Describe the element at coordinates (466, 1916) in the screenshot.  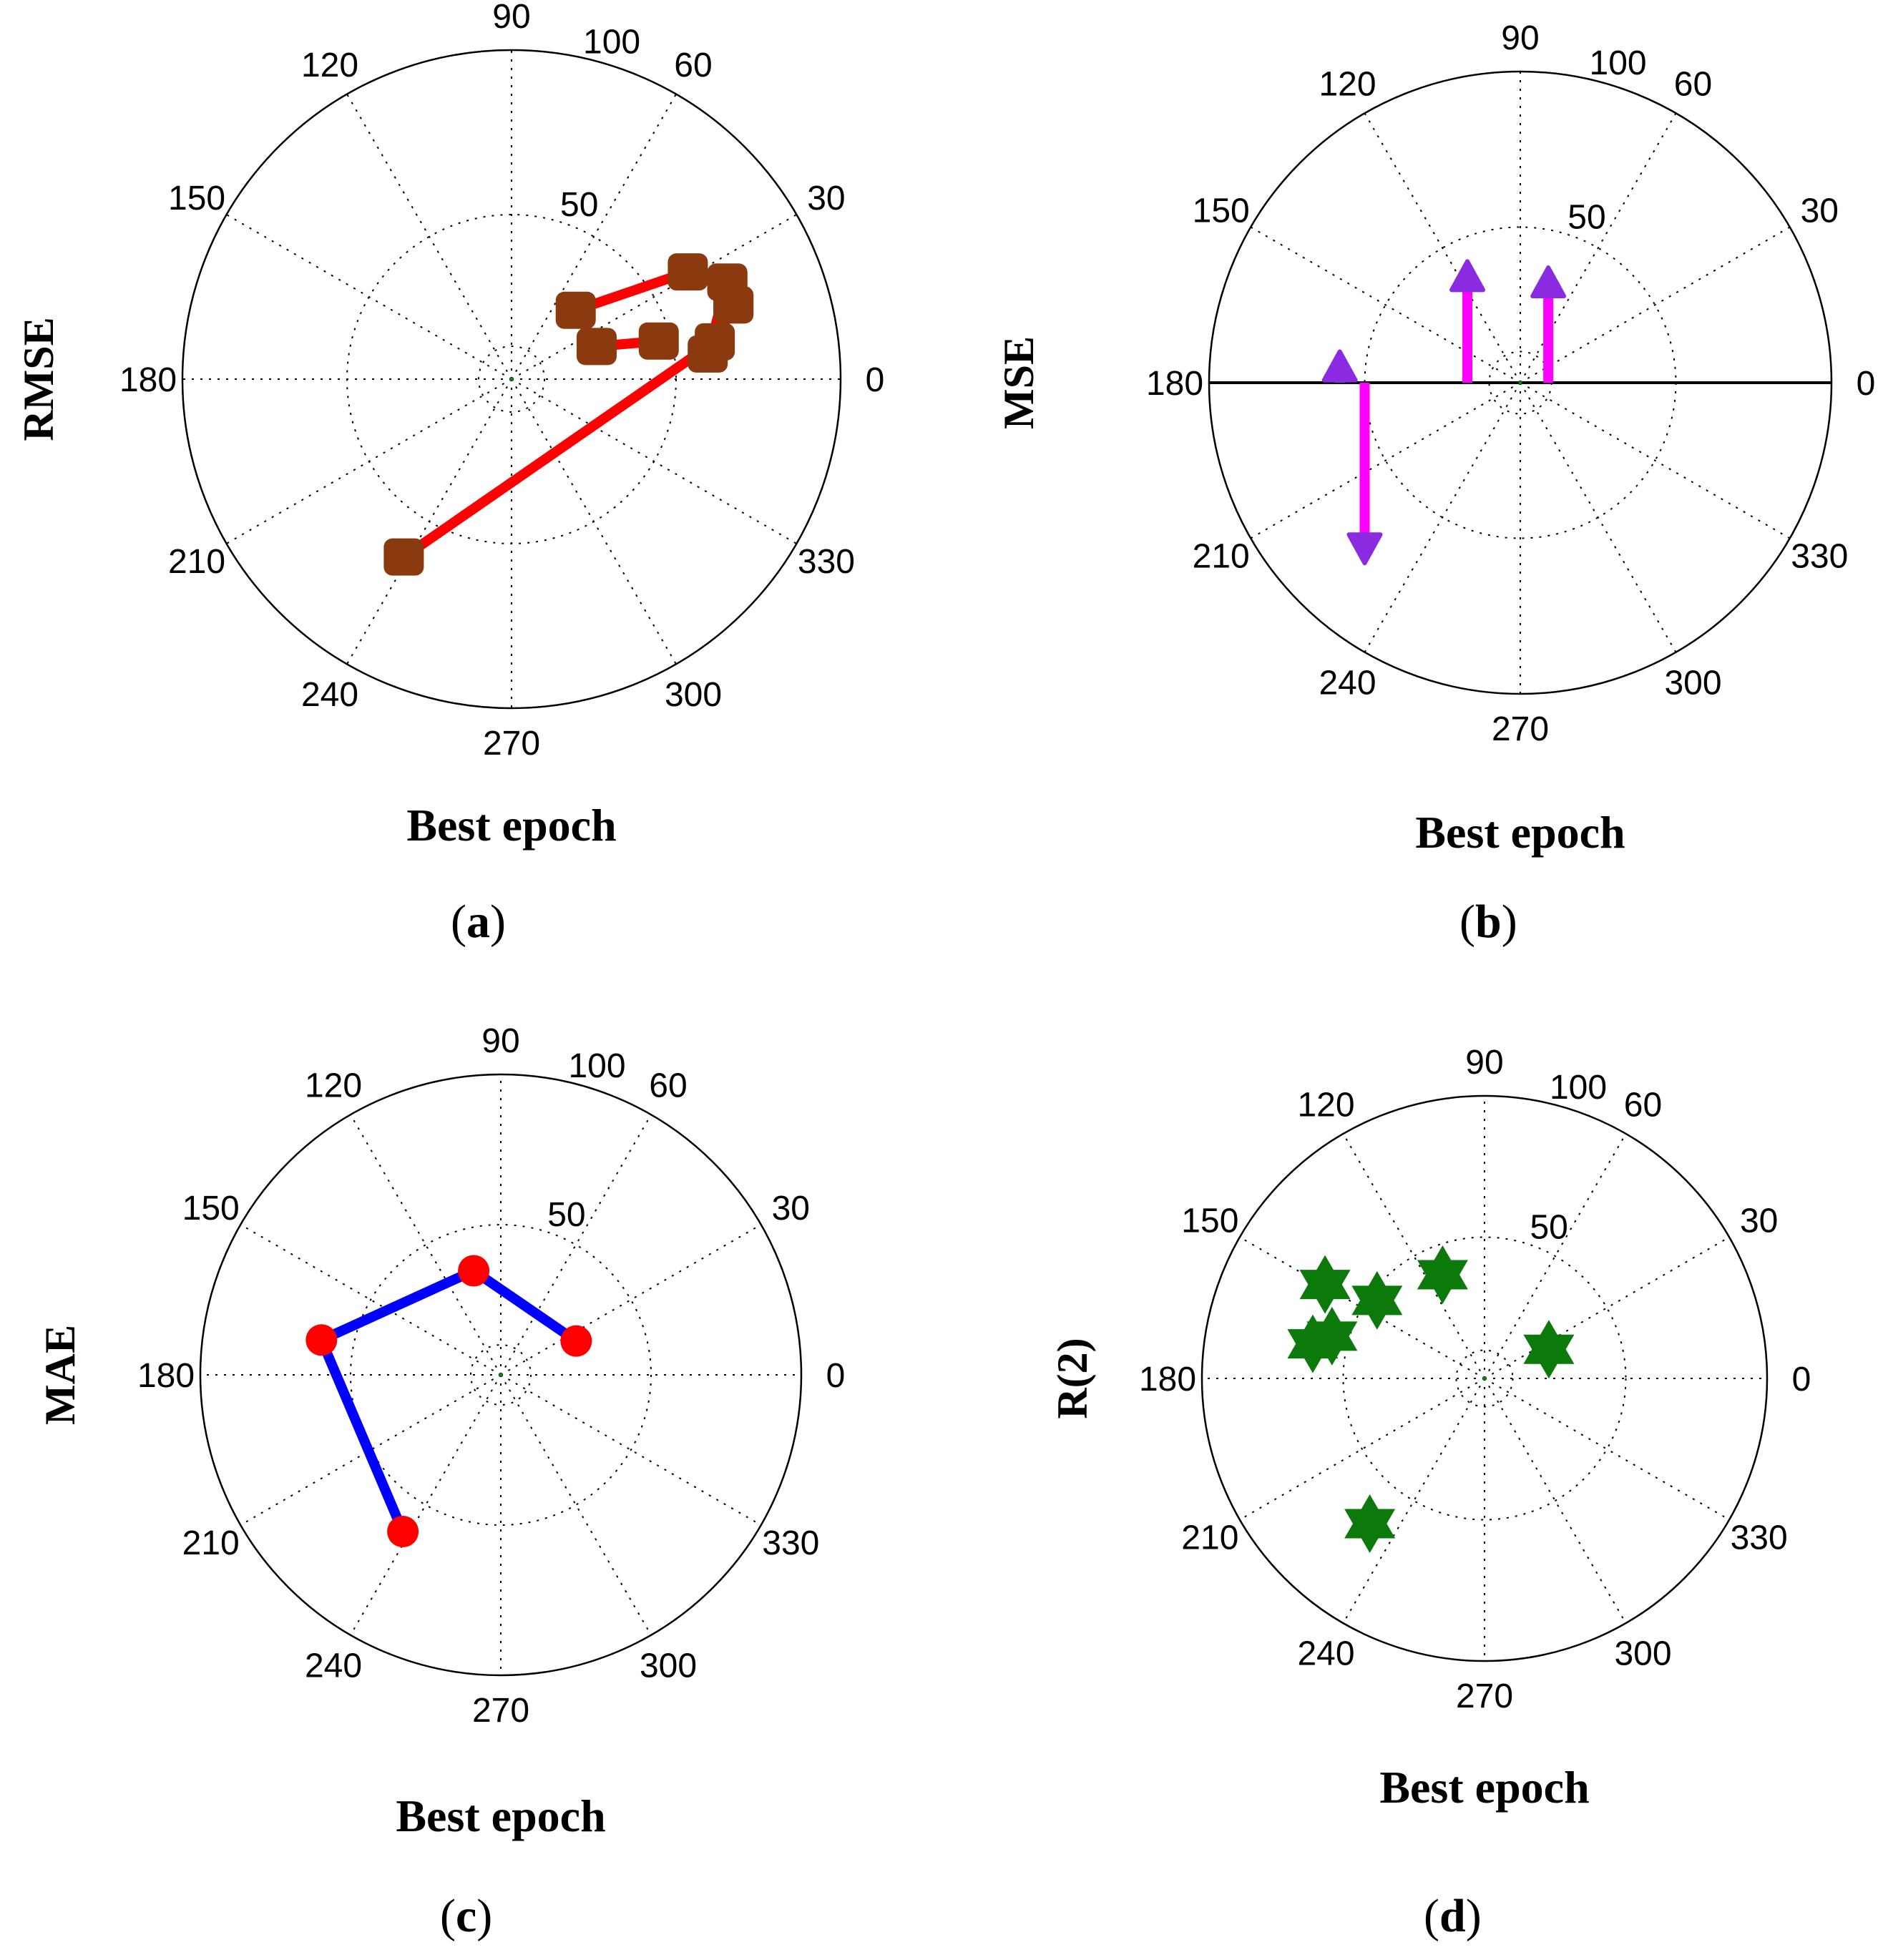
I see `panel-caption: (c)` at that location.